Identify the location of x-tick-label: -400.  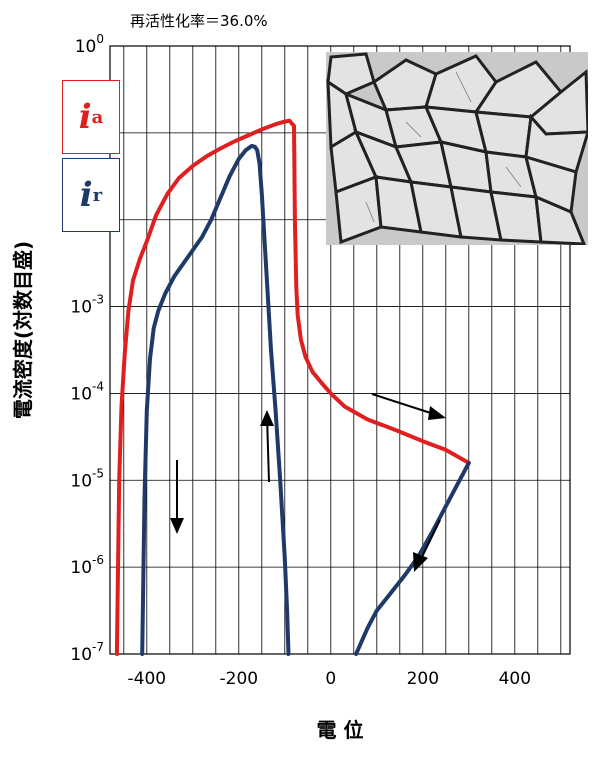
(147, 679).